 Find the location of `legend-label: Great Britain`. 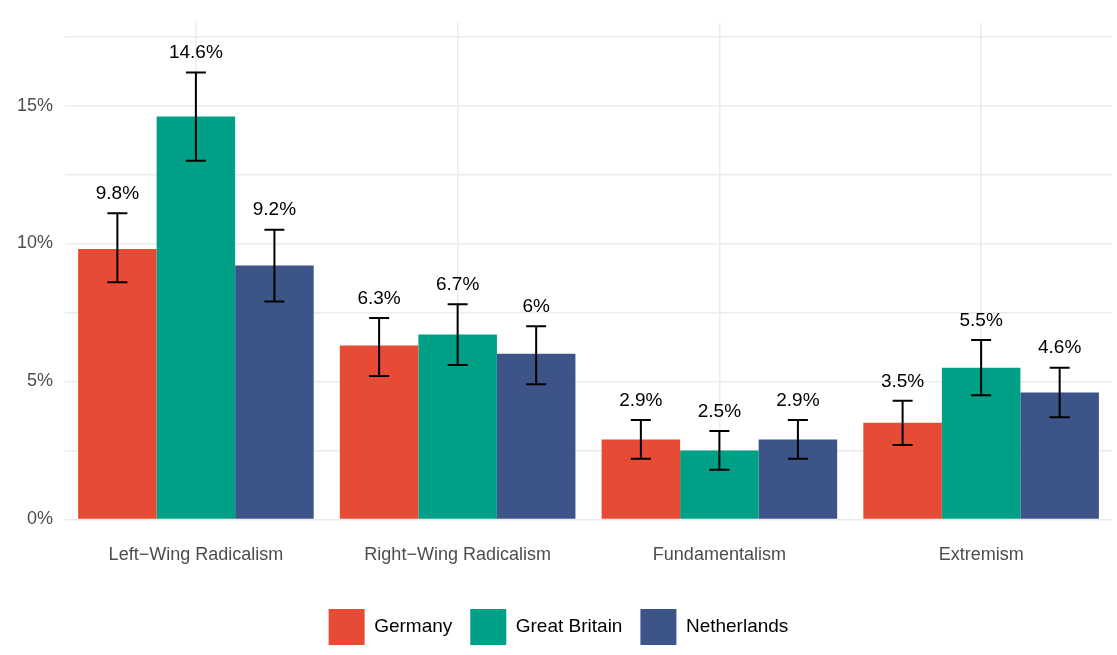

legend-label: Great Britain is located at coordinates (569, 626).